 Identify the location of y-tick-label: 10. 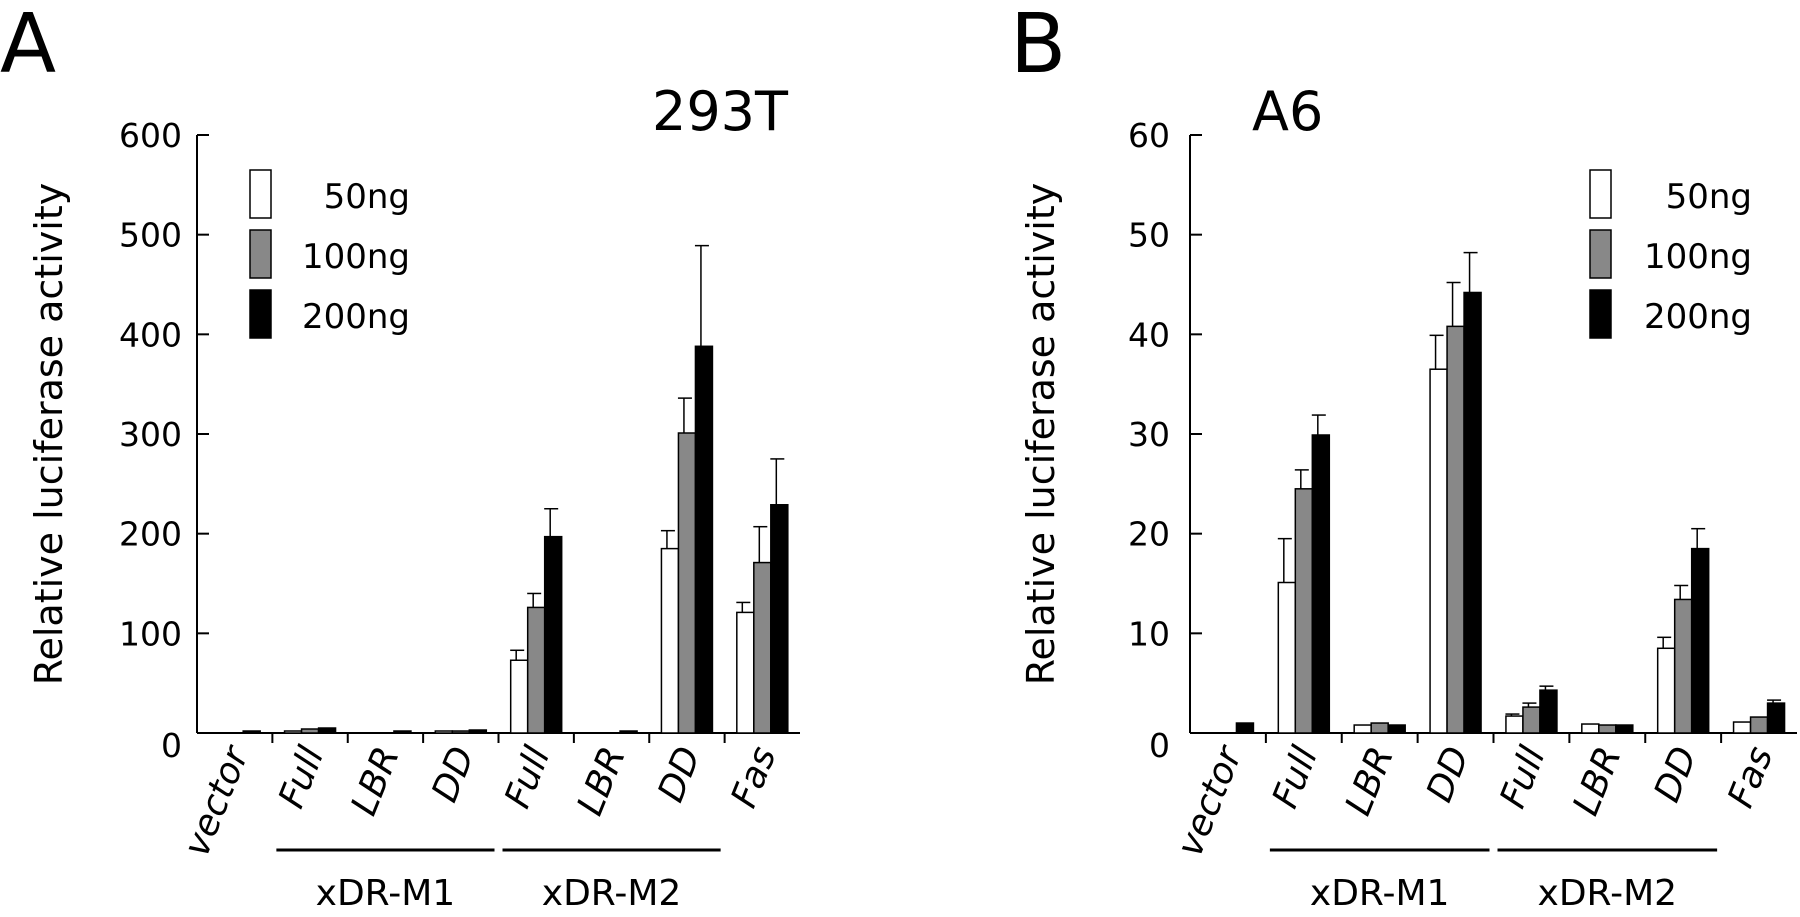
(1149, 633).